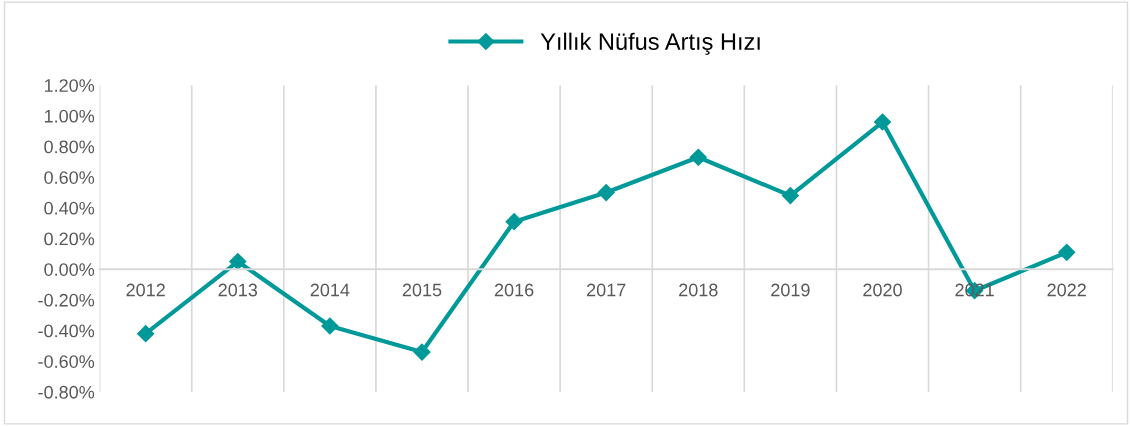 The image size is (1132, 426). What do you see at coordinates (66, 300) in the screenshot?
I see `y-tick-label: -0.20%` at bounding box center [66, 300].